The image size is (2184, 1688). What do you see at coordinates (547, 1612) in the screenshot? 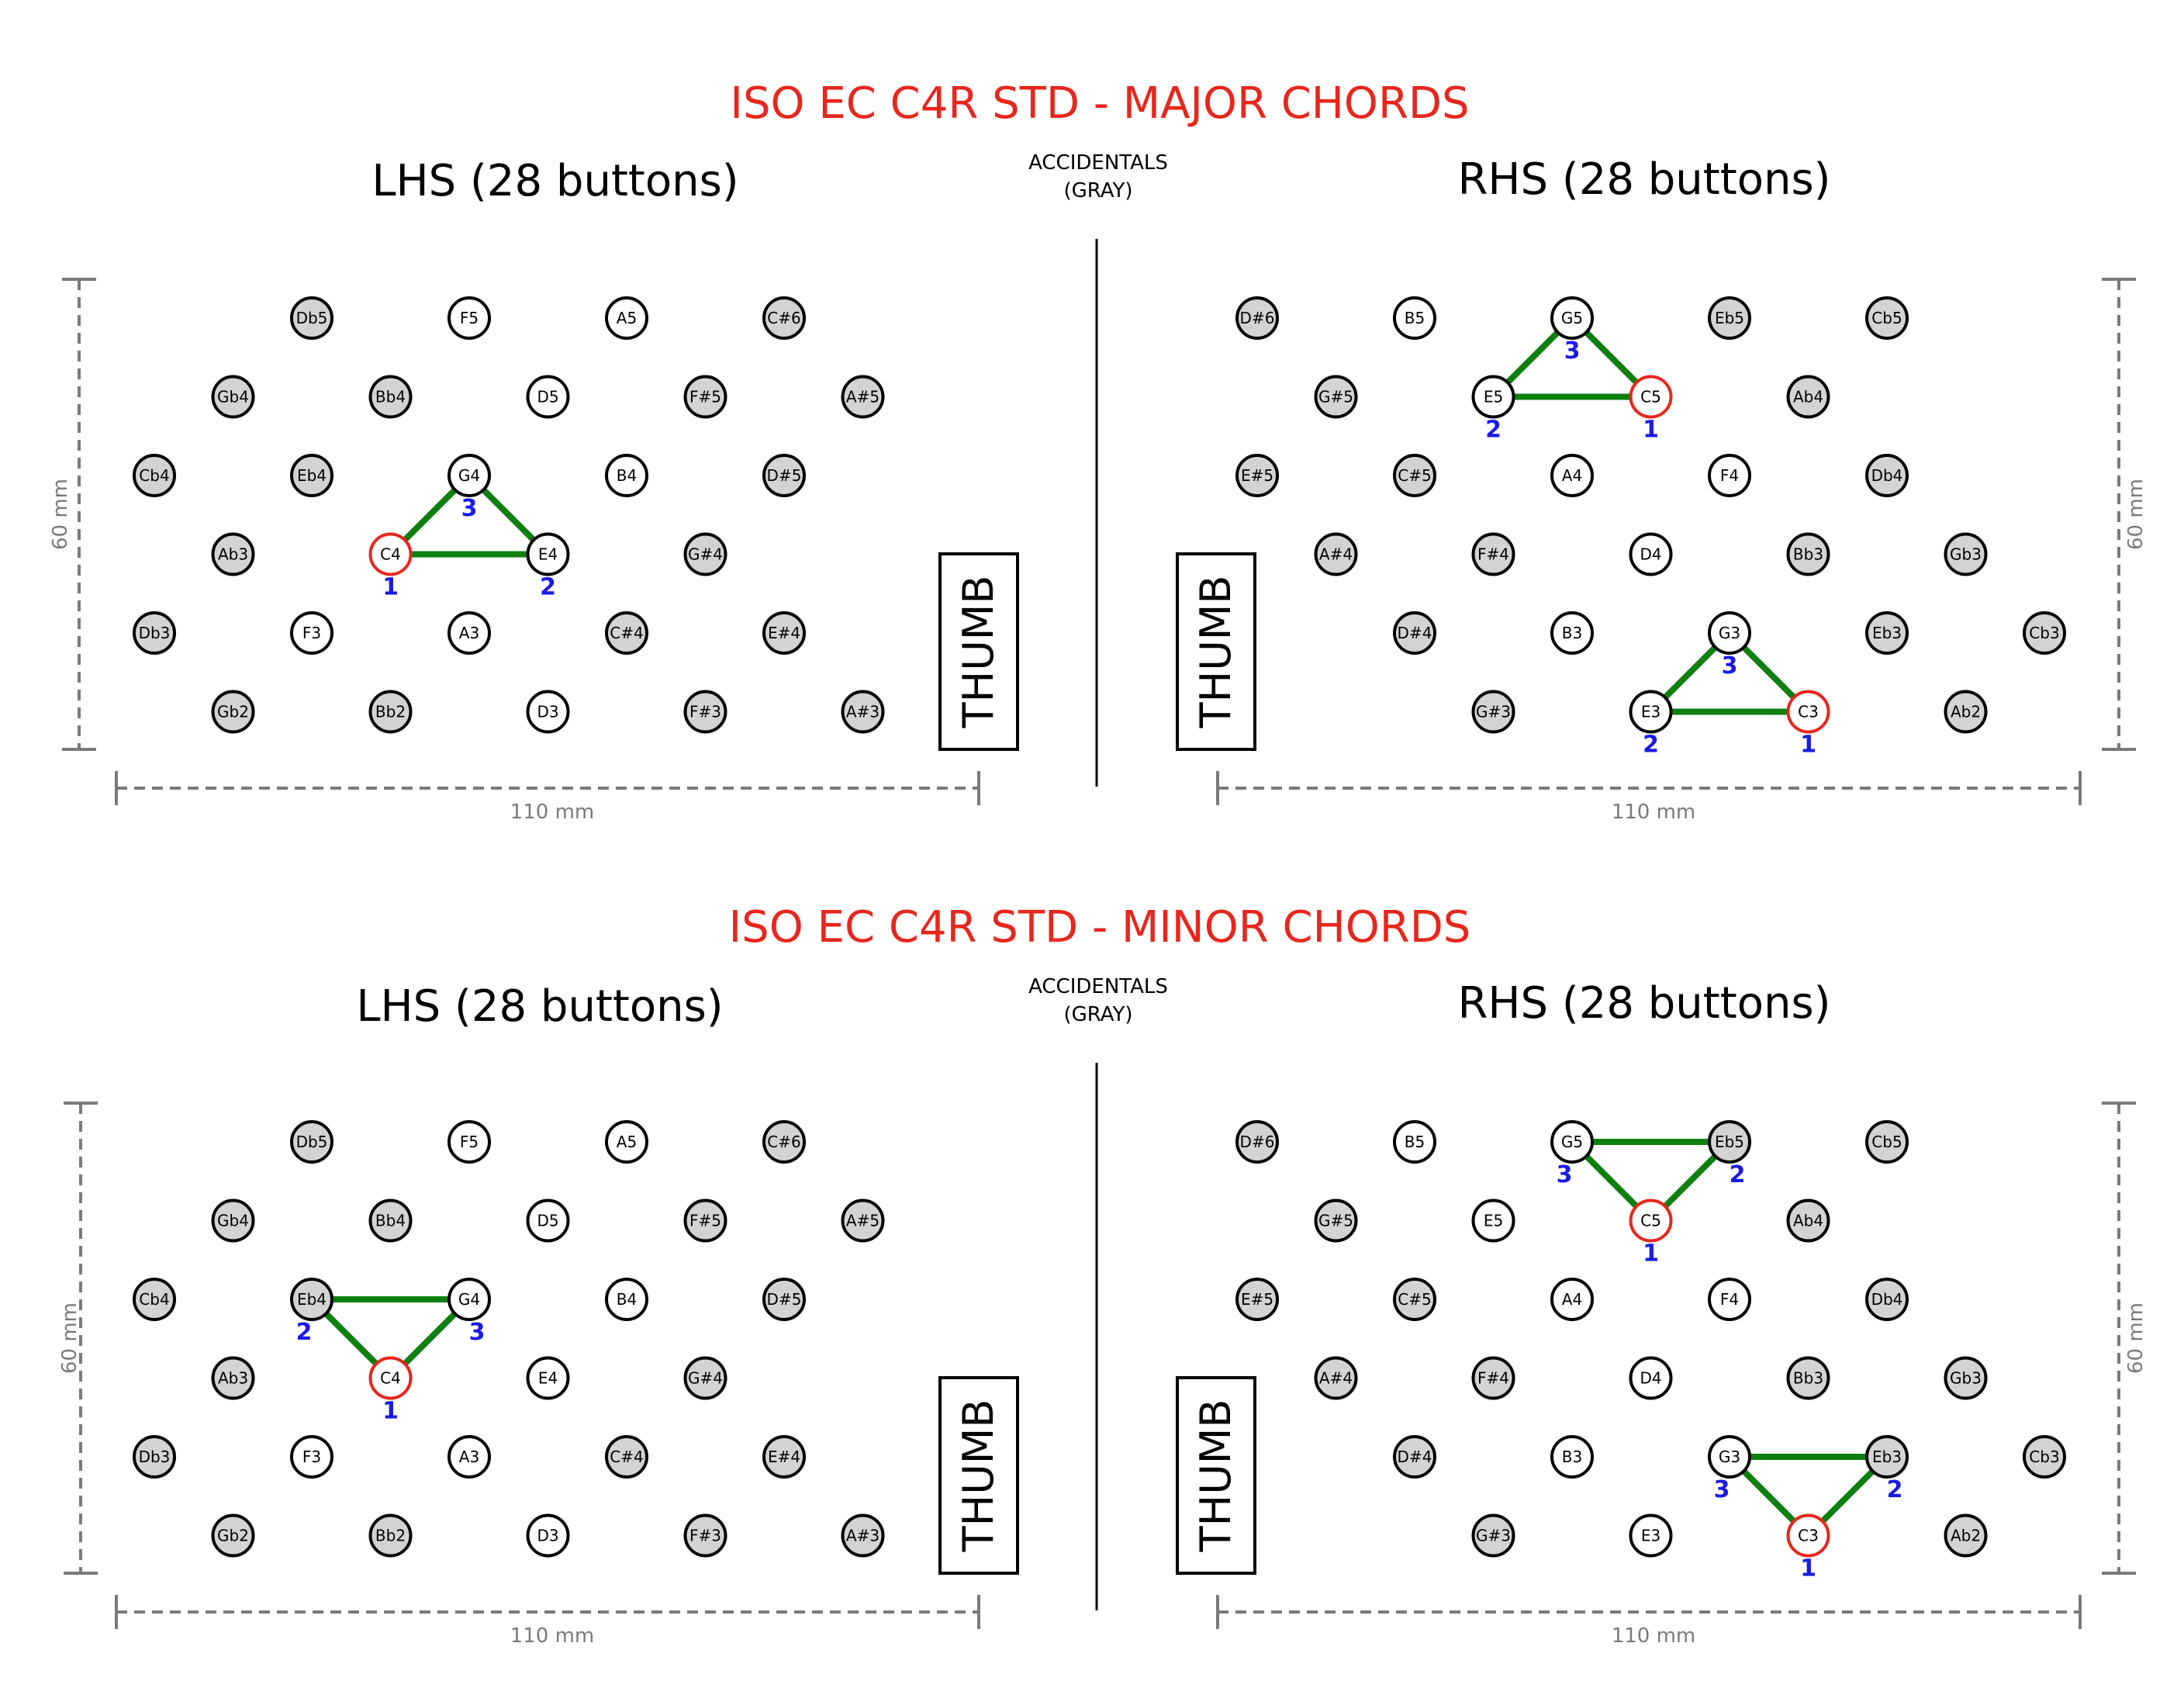
I see `width-dimension-left` at bounding box center [547, 1612].